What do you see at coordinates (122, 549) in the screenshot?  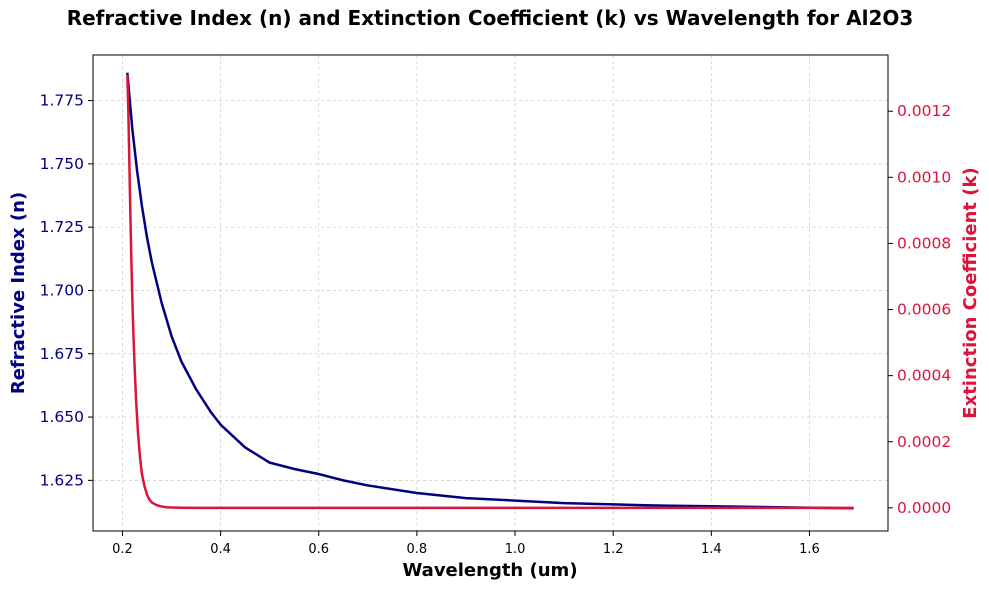 I see `x-tick-label: 0.2` at bounding box center [122, 549].